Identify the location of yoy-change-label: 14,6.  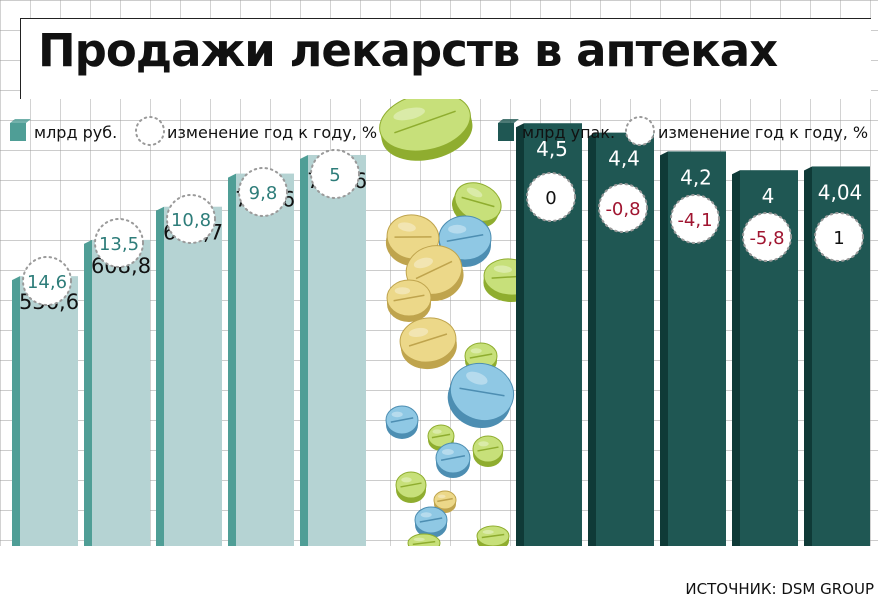
(47, 282).